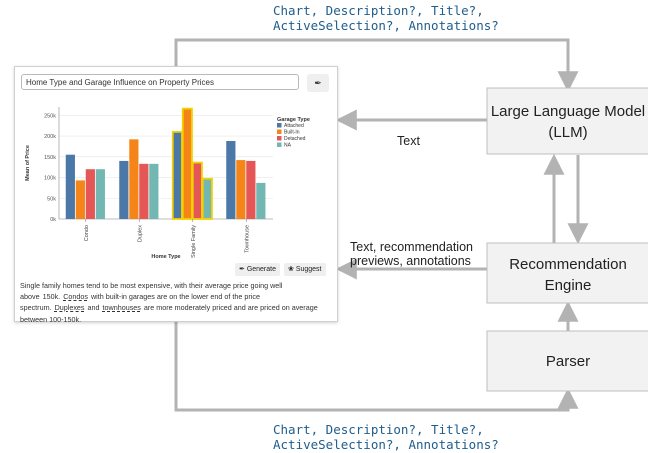 The image size is (648, 453). I want to click on y-tick-label: 250k, so click(50, 116).